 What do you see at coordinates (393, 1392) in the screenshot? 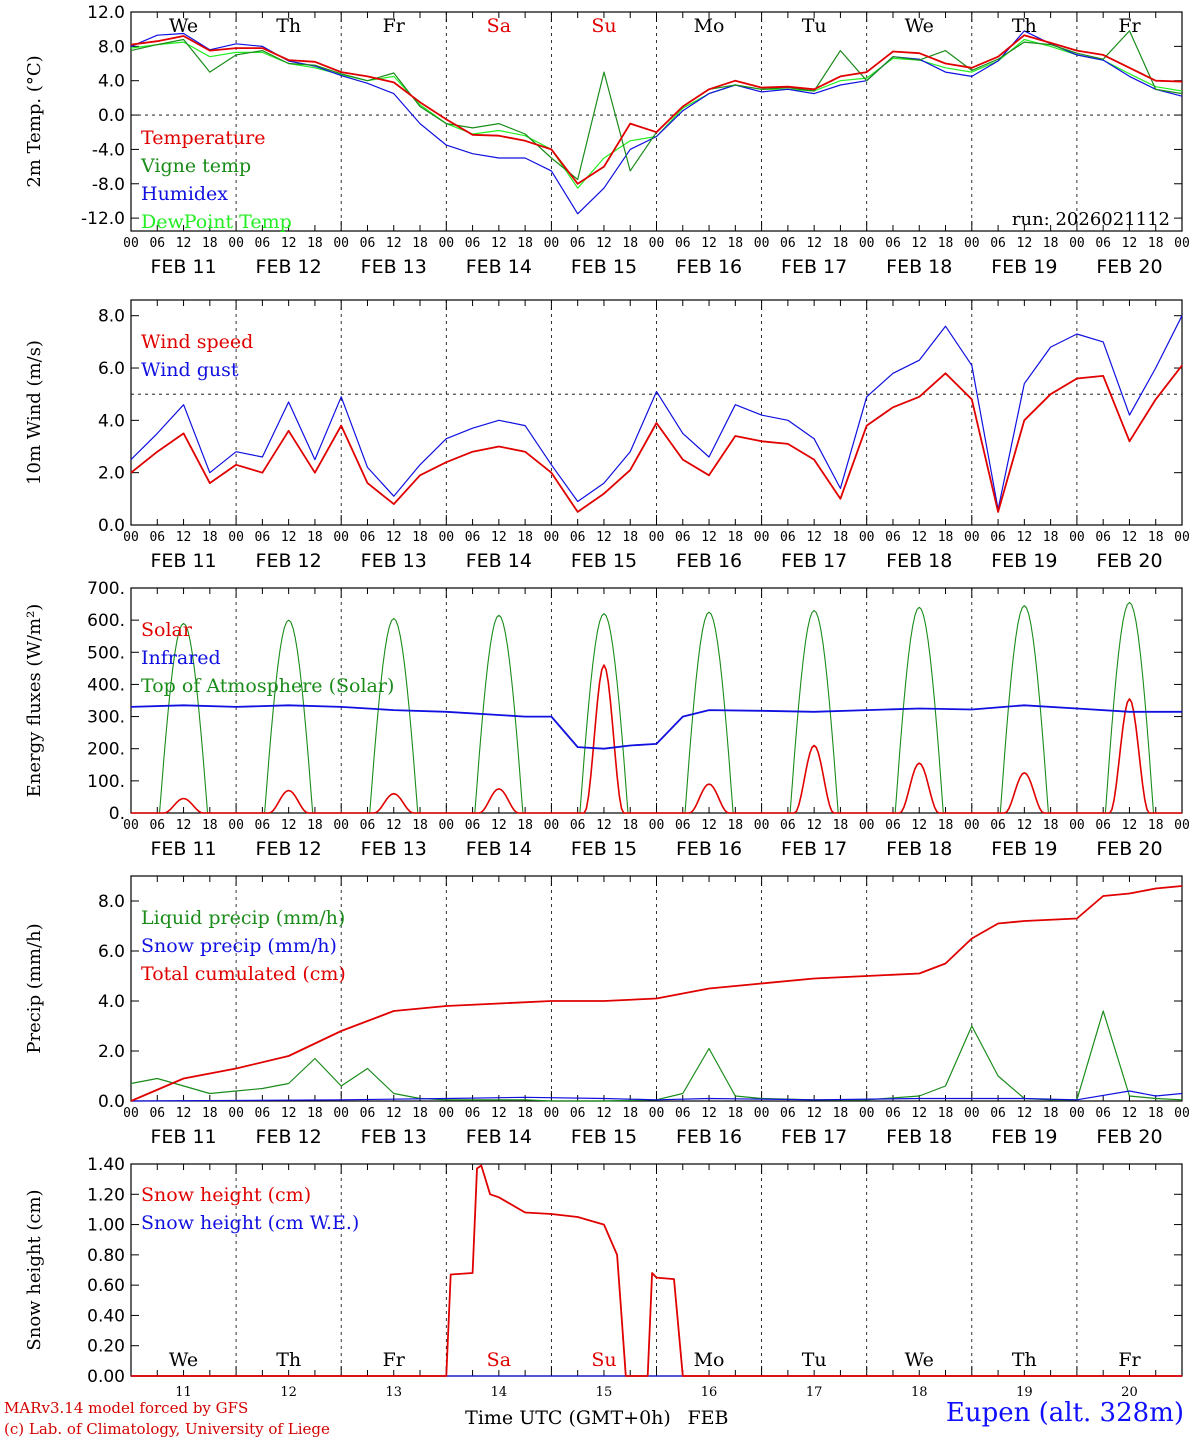
I see `day-number-label: 13` at bounding box center [393, 1392].